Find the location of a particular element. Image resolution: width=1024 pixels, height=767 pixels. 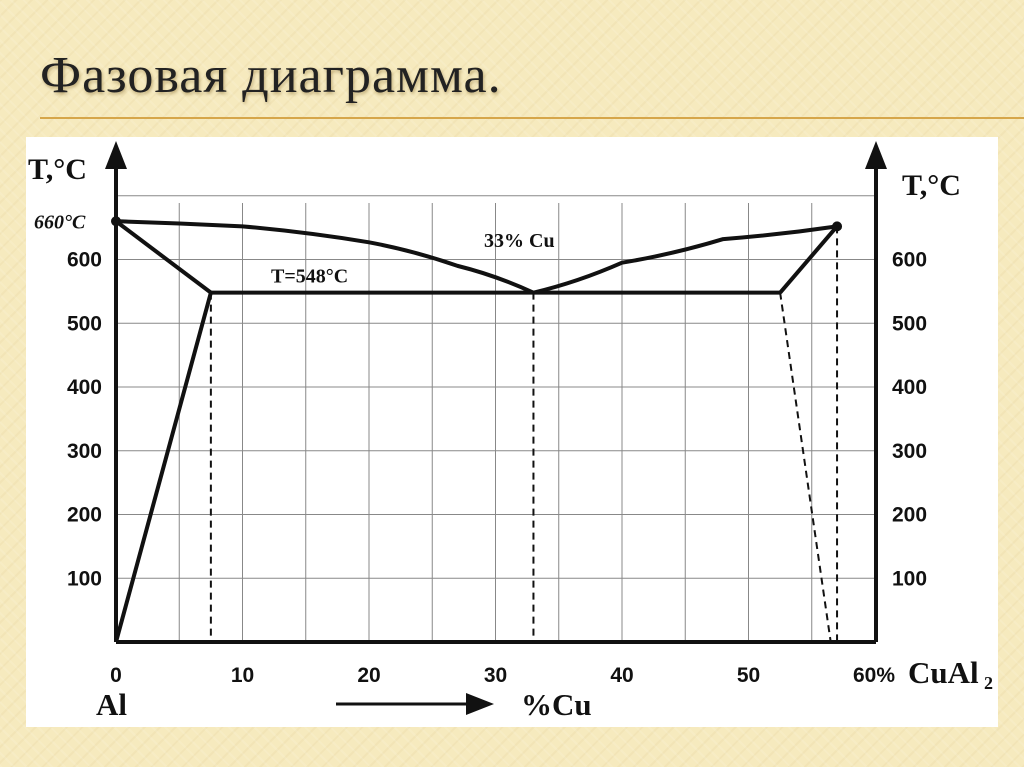

y-tick-label-left: 100 is located at coordinates (84, 578).